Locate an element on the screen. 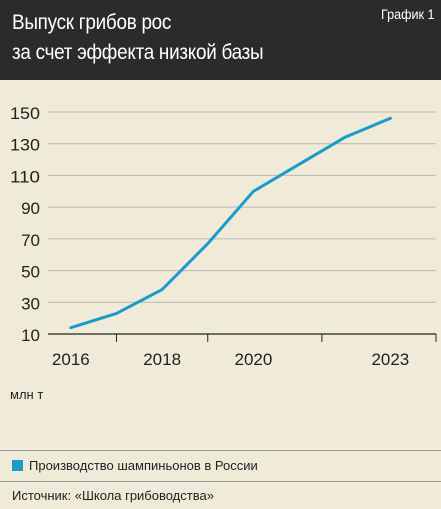  legend: Производство шампиньонов в России is located at coordinates (135, 465).